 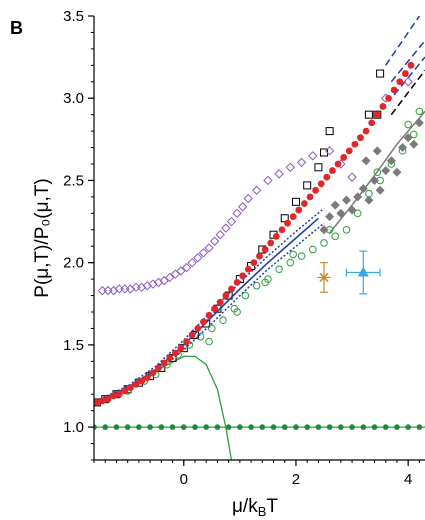 I want to click on gray-curve, so click(x=377, y=172).